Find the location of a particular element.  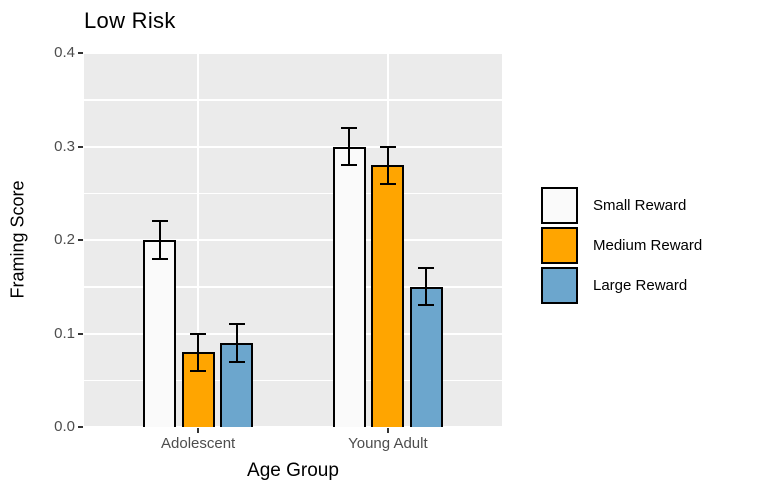

legend-label: Small Reward is located at coordinates (640, 205).